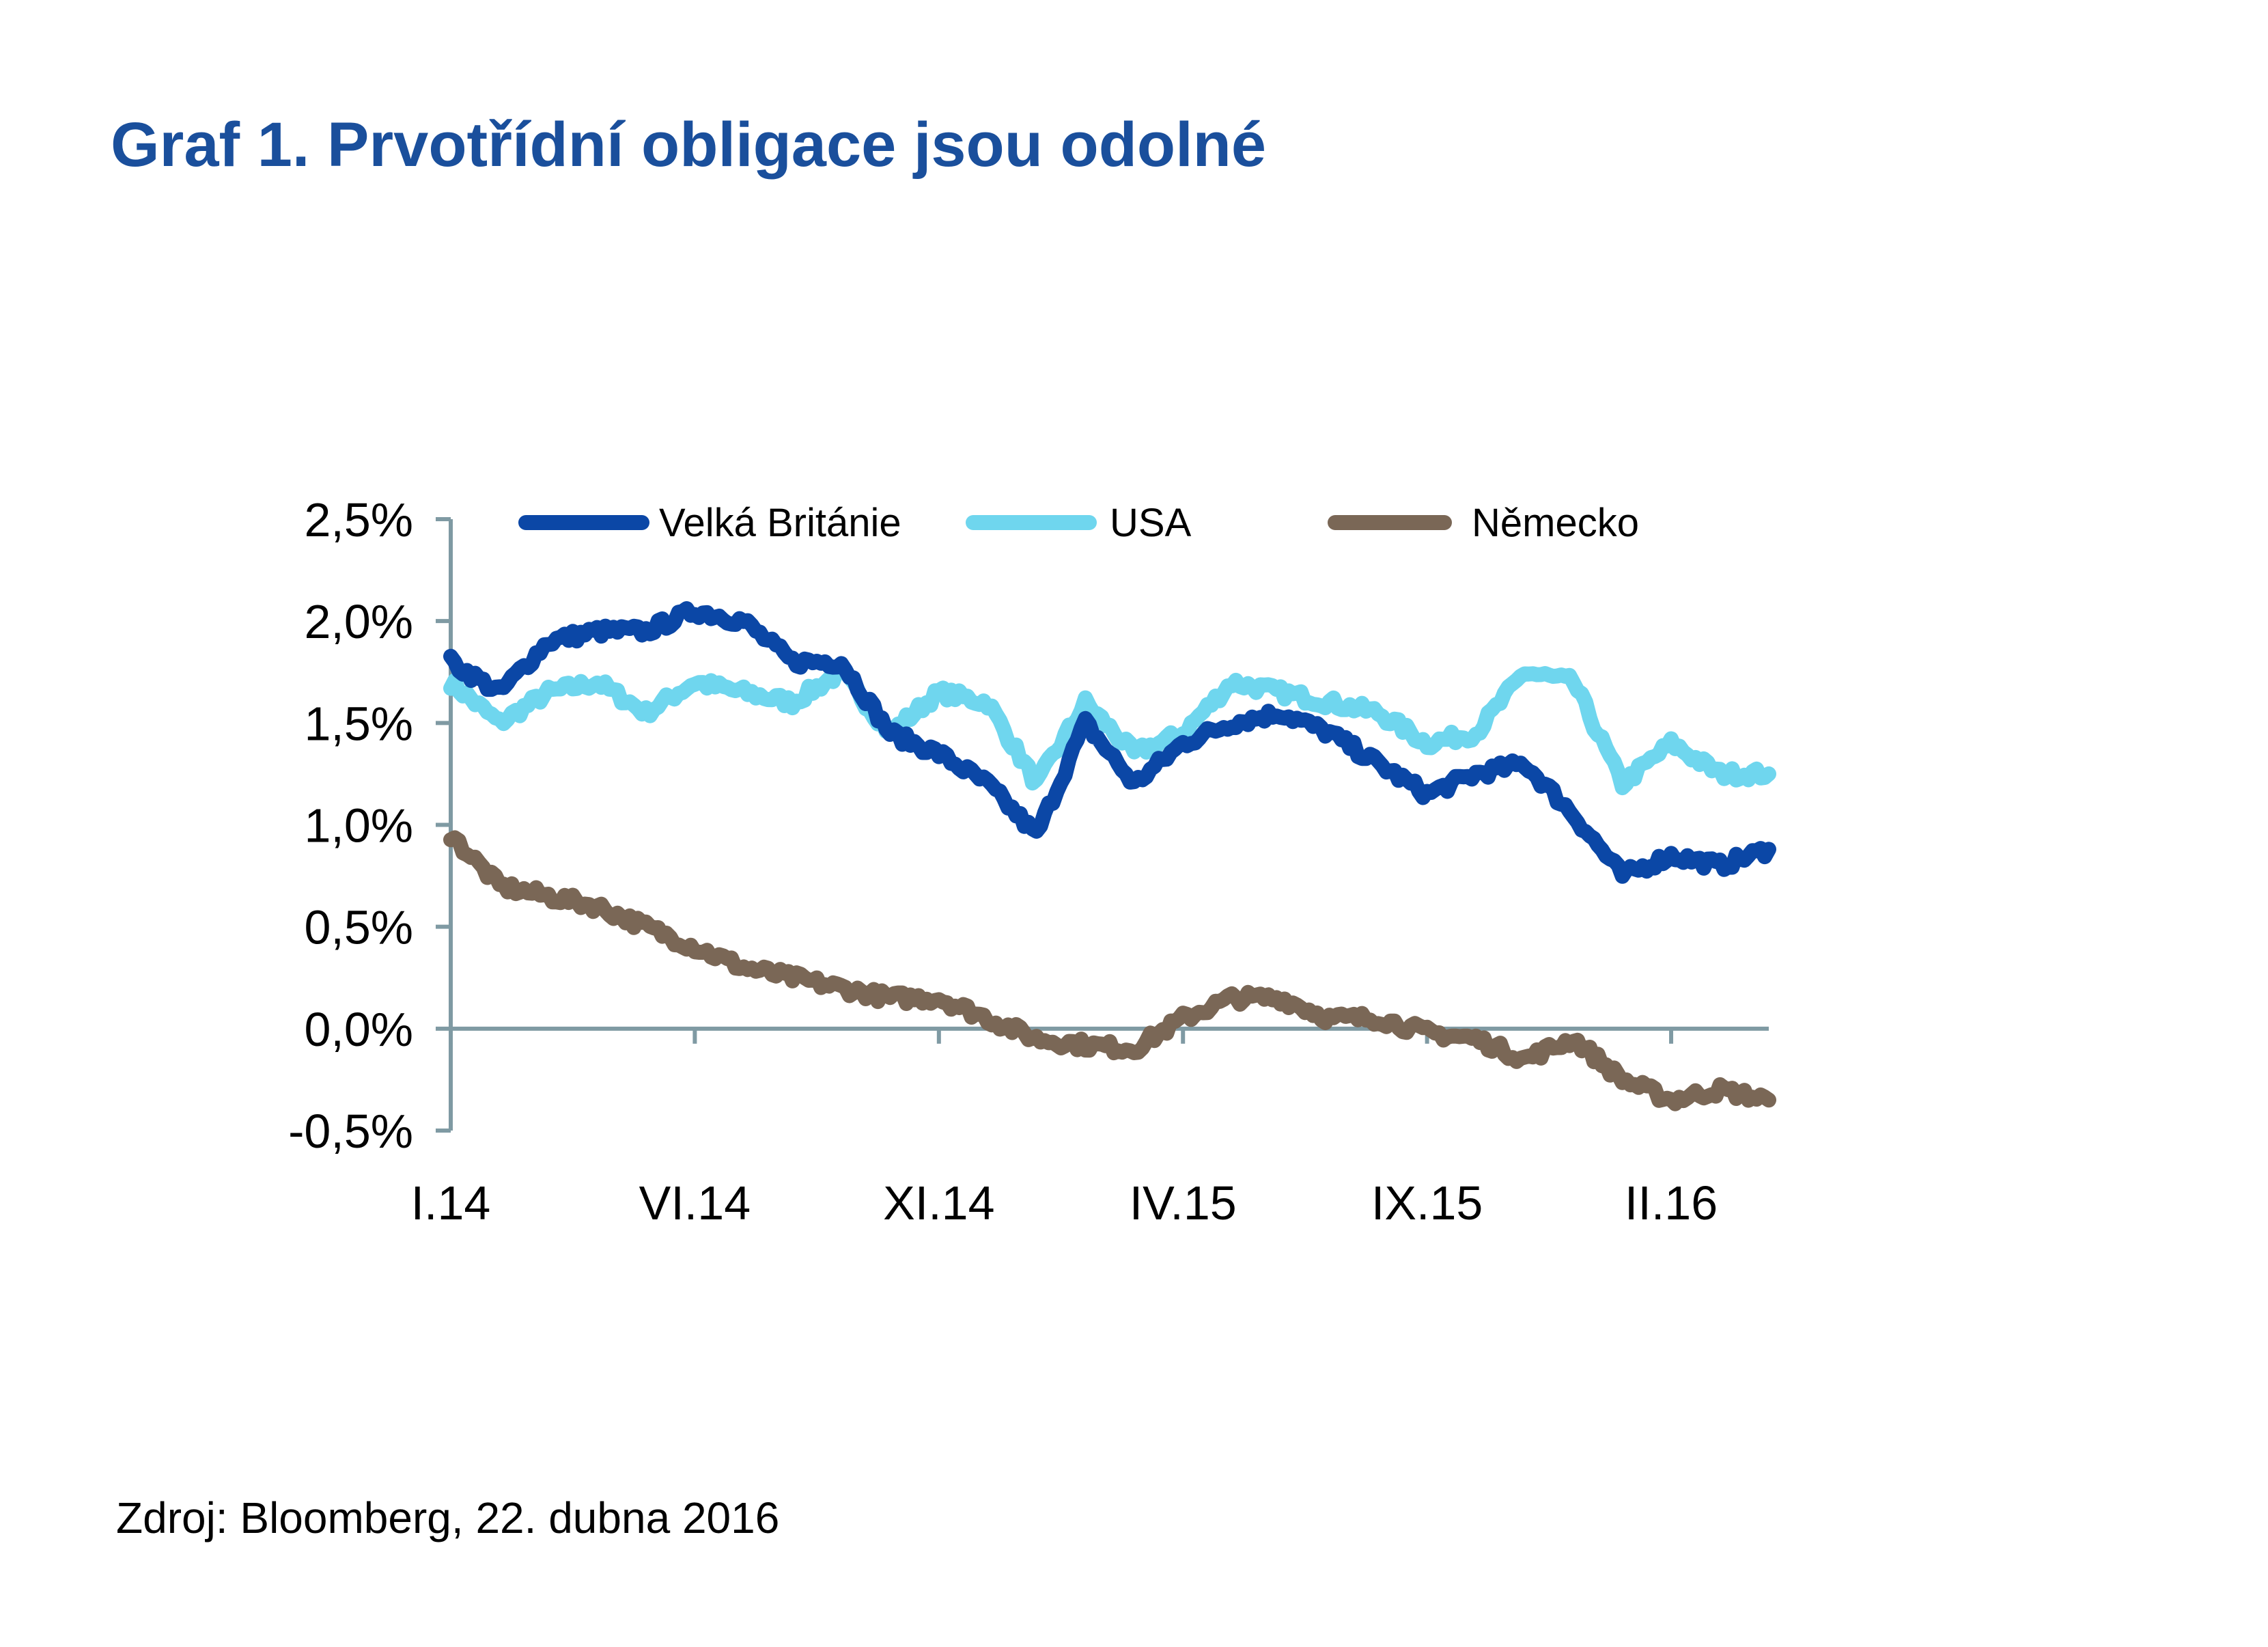 The height and width of the screenshot is (1647, 2268). What do you see at coordinates (689, 145) in the screenshot?
I see `chart-title: Graf 1. Prvotřídní obligace jsou odolné` at bounding box center [689, 145].